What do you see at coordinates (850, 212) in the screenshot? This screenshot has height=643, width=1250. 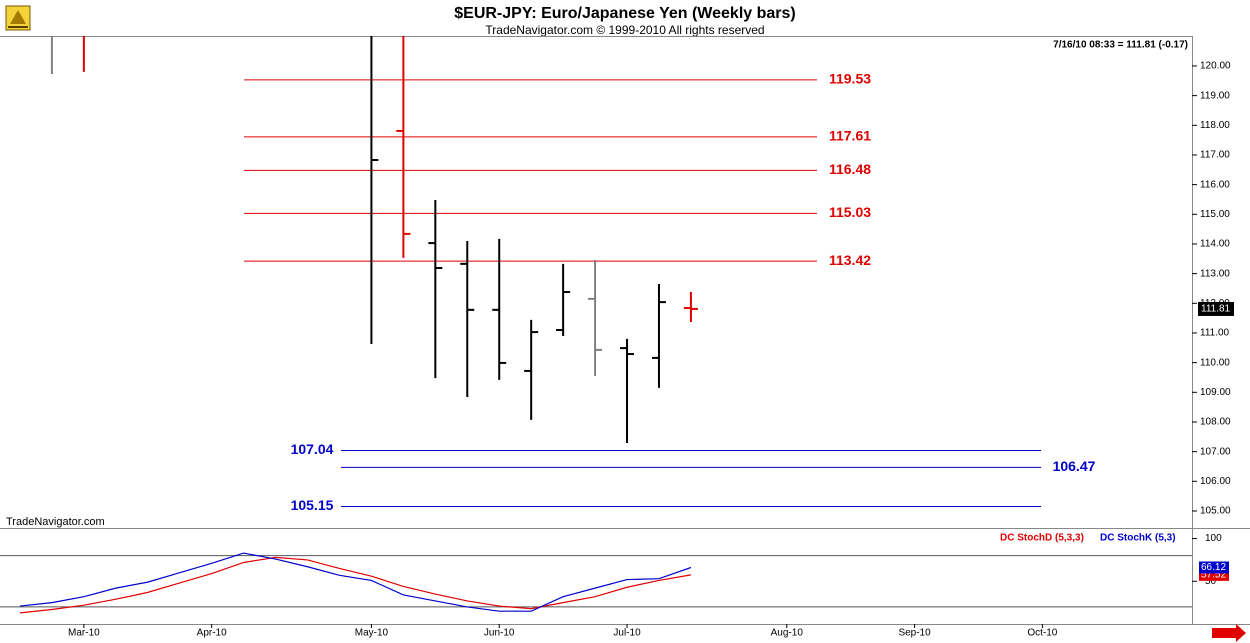 I see `level-label: 115.03` at bounding box center [850, 212].